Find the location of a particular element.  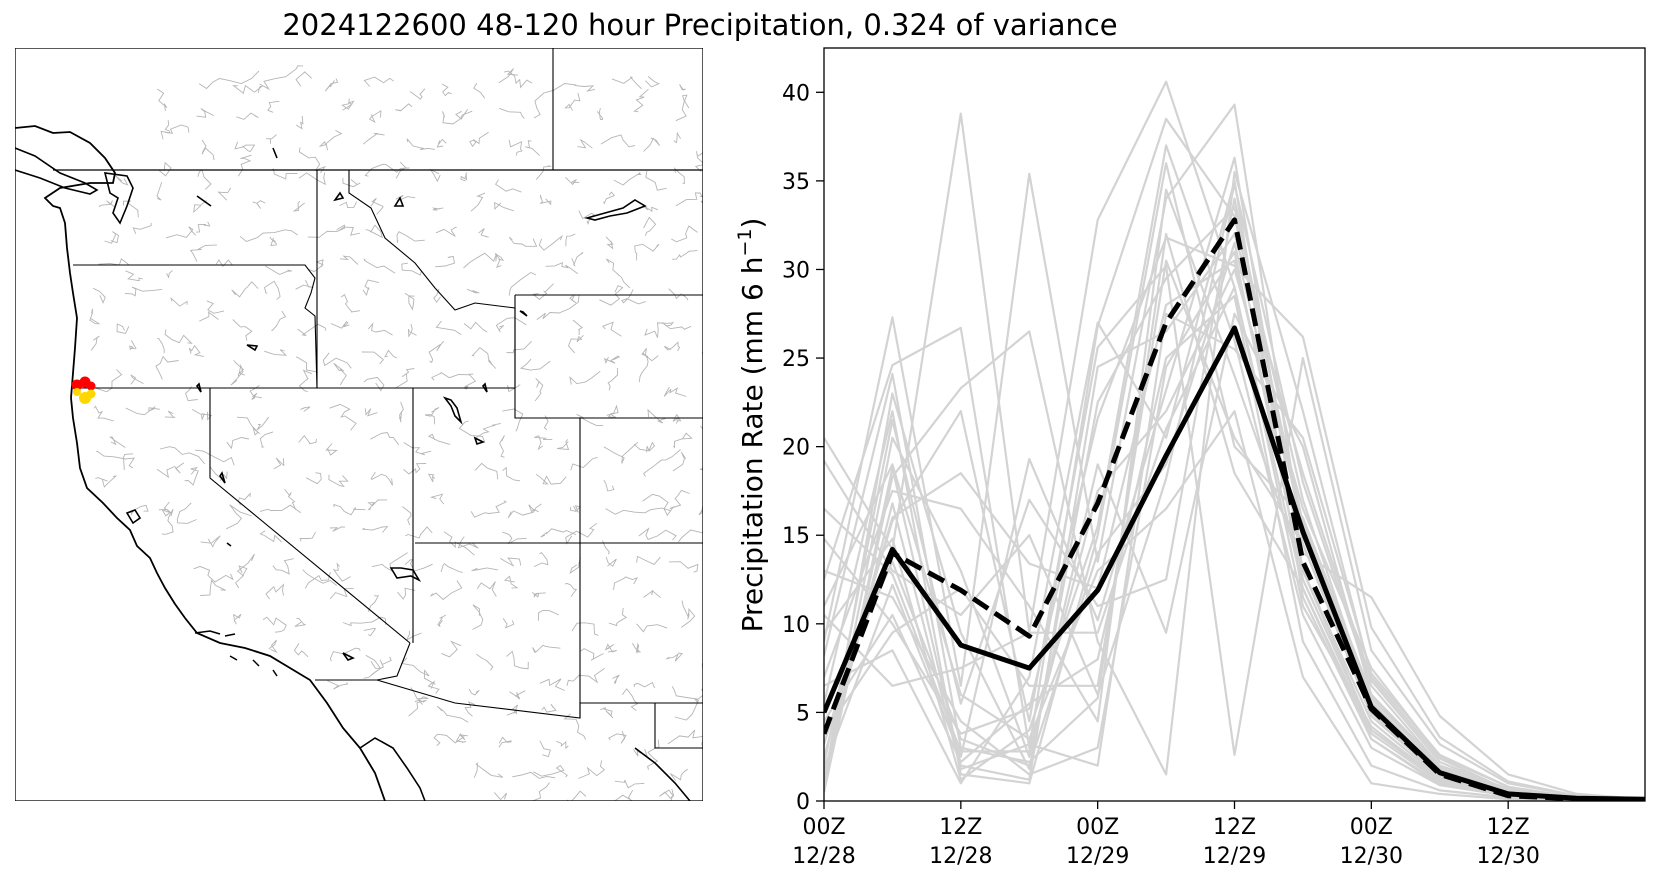

y-tick-label: 40 is located at coordinates (796, 93).